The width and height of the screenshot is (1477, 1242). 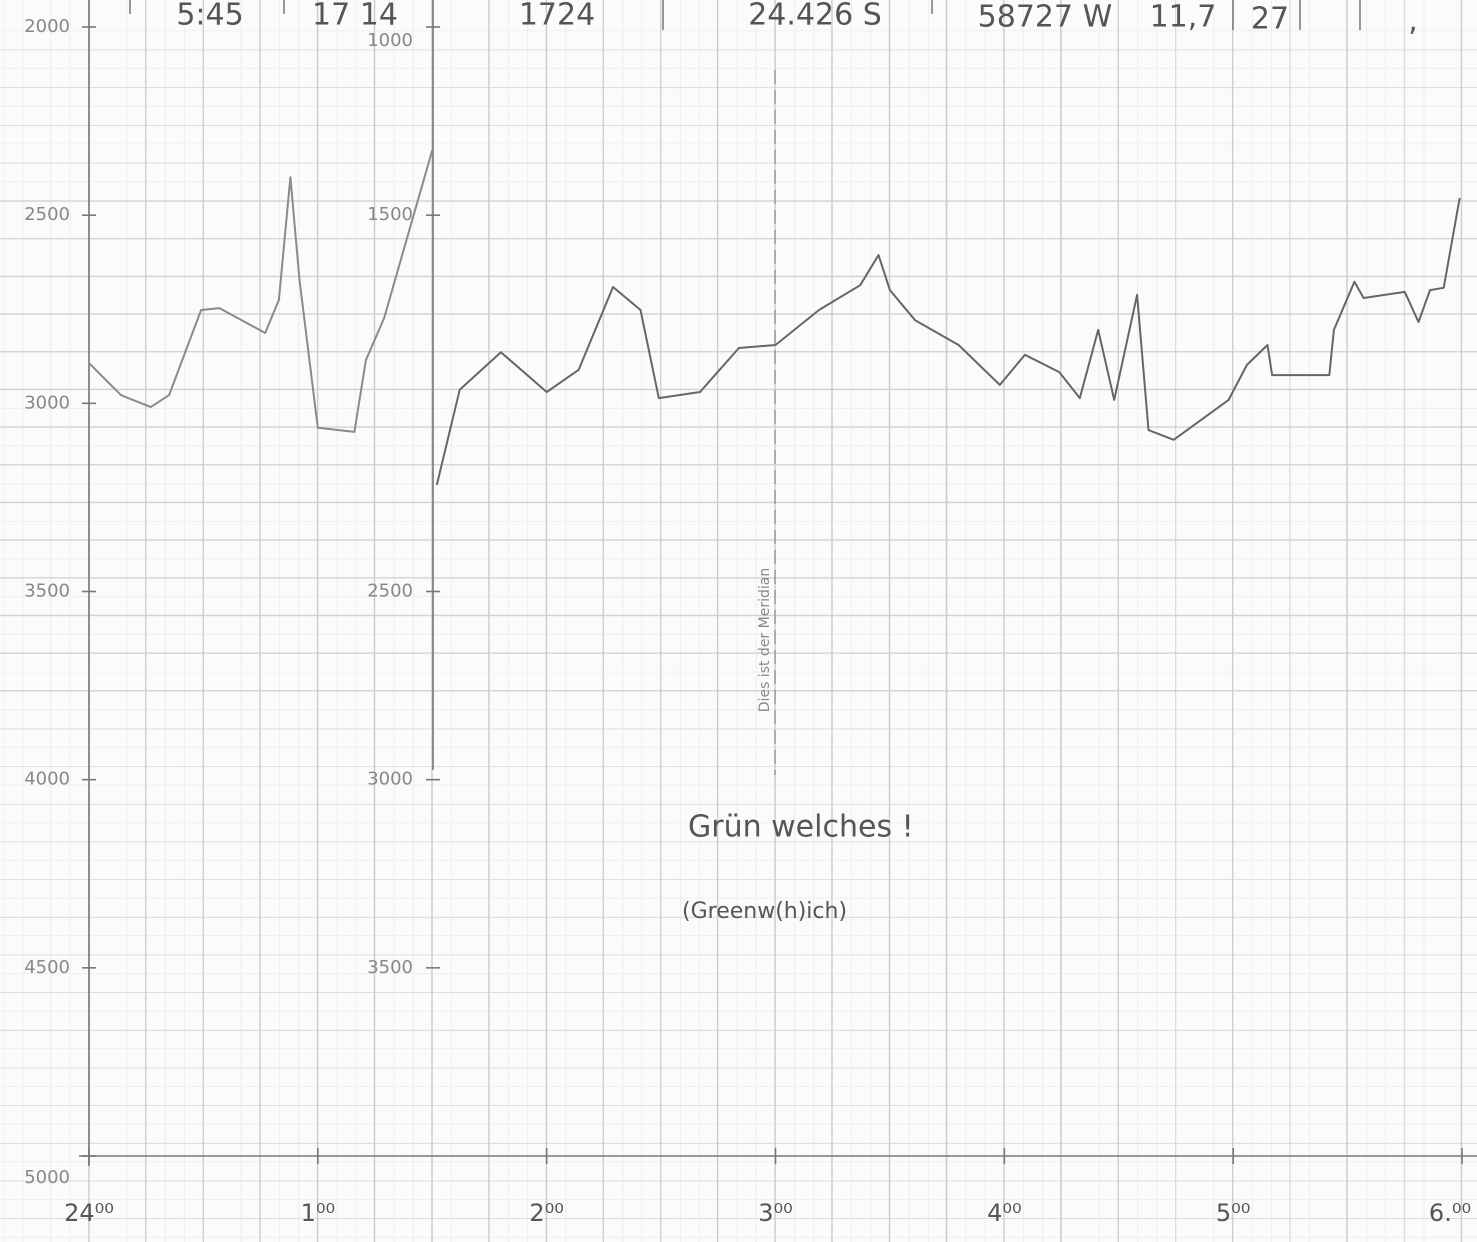 I want to click on y2-tick-label: 1000, so click(x=390, y=40).